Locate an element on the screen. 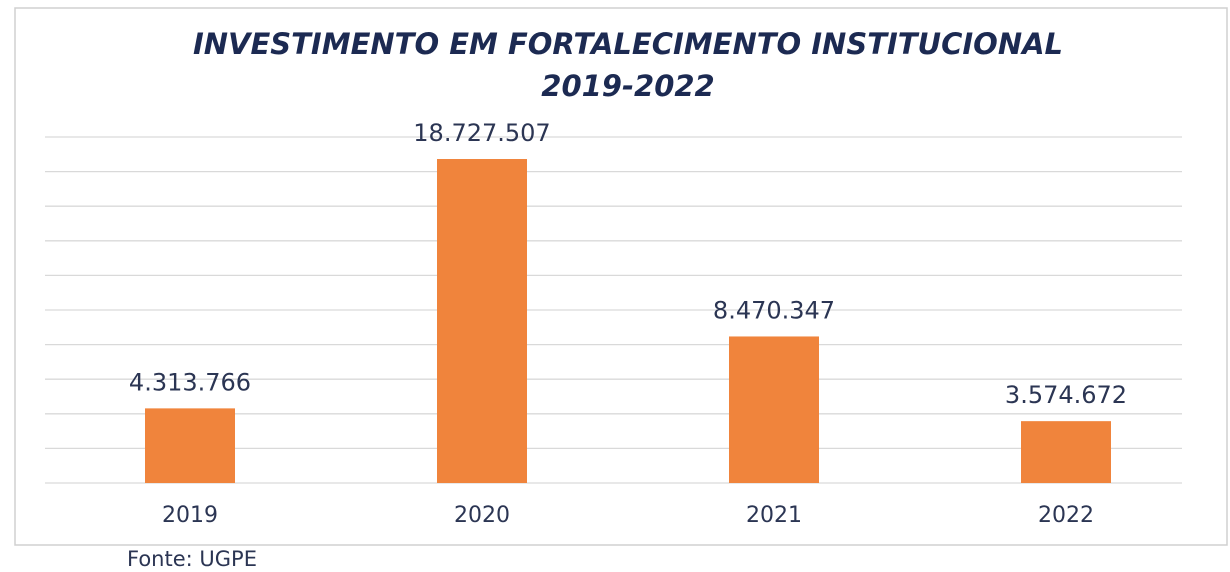 The width and height of the screenshot is (1230, 572). x-tick-label: 2021 is located at coordinates (774, 515).